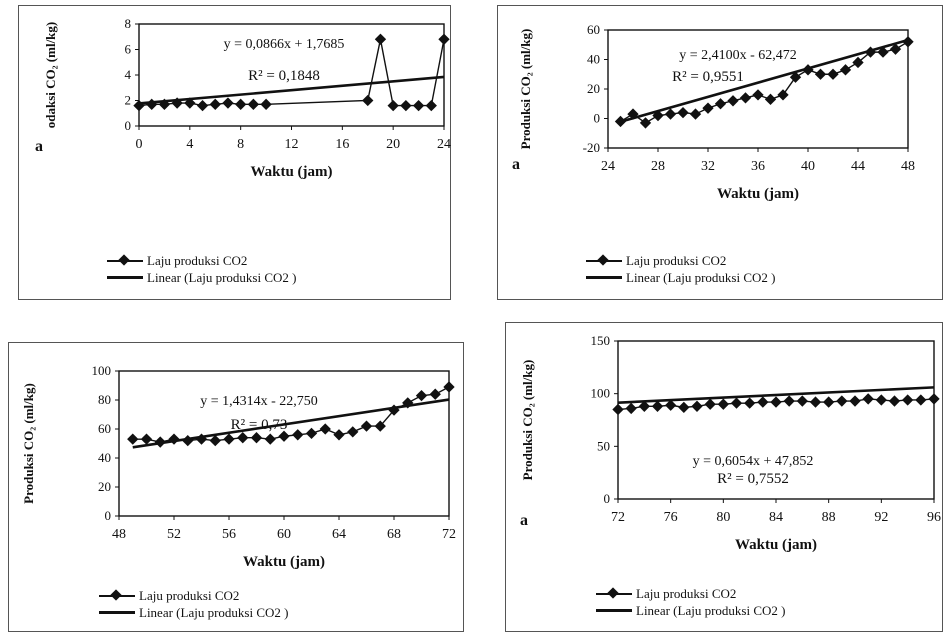 Image resolution: width=948 pixels, height=638 pixels. I want to click on x-tick-label: 52, so click(174, 534).